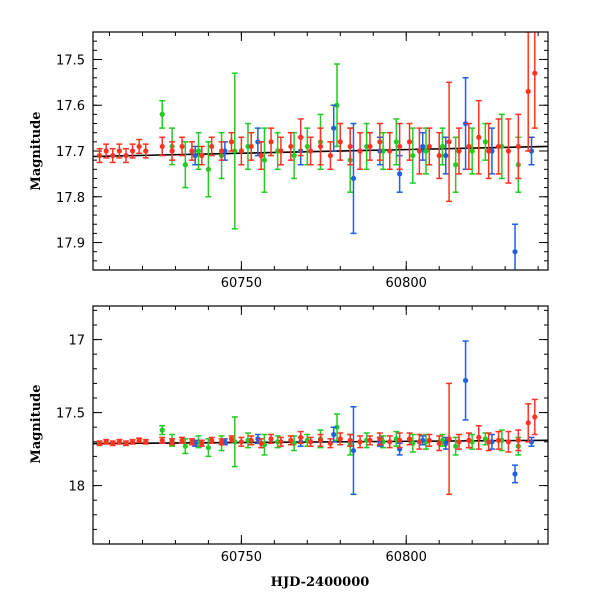 The height and width of the screenshot is (600, 600). What do you see at coordinates (76, 341) in the screenshot?
I see `bottom-y-tick-label: 17` at bounding box center [76, 341].